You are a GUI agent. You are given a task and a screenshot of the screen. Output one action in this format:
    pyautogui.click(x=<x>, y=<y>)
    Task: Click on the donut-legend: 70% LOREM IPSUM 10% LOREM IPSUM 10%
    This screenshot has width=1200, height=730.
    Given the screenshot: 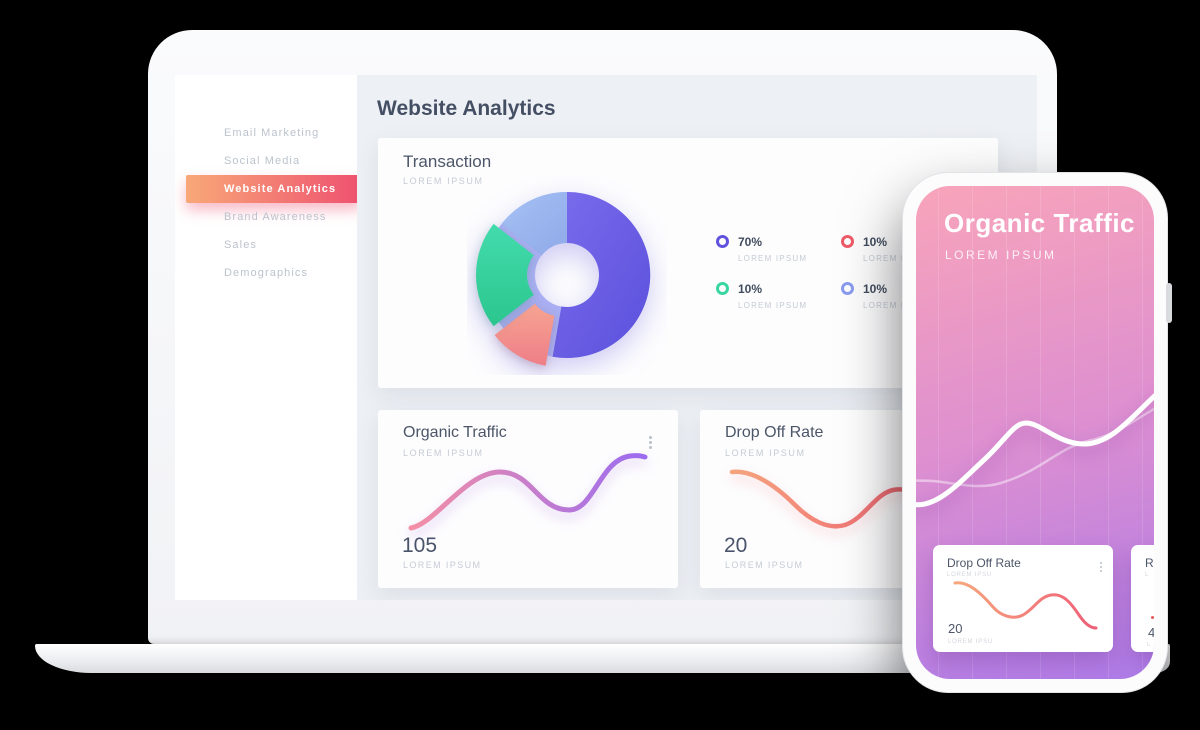 What is the action you would take?
    pyautogui.click(x=824, y=271)
    